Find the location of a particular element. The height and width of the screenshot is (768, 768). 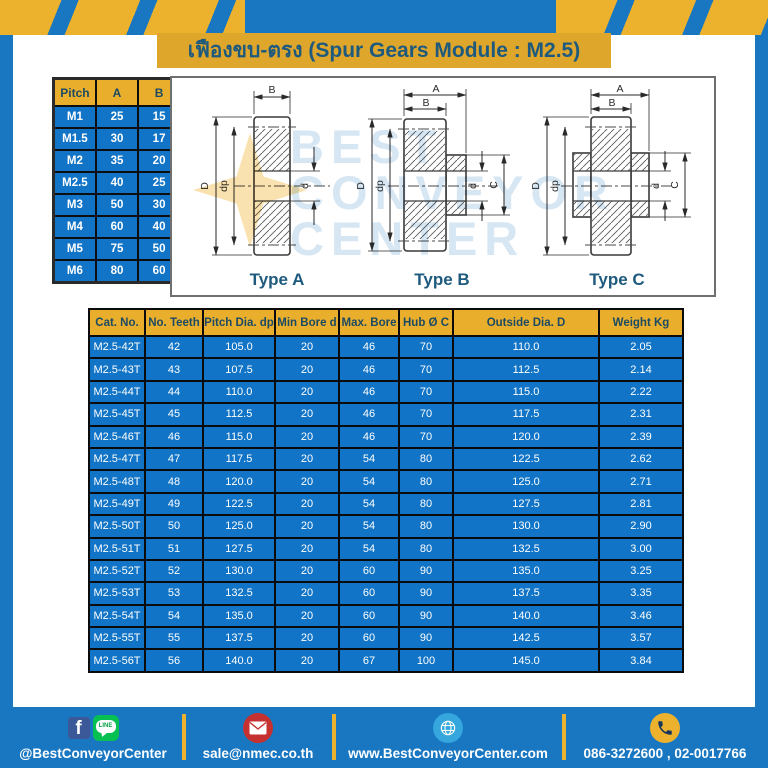

line-bubble: LINE is located at coordinates (105, 726).